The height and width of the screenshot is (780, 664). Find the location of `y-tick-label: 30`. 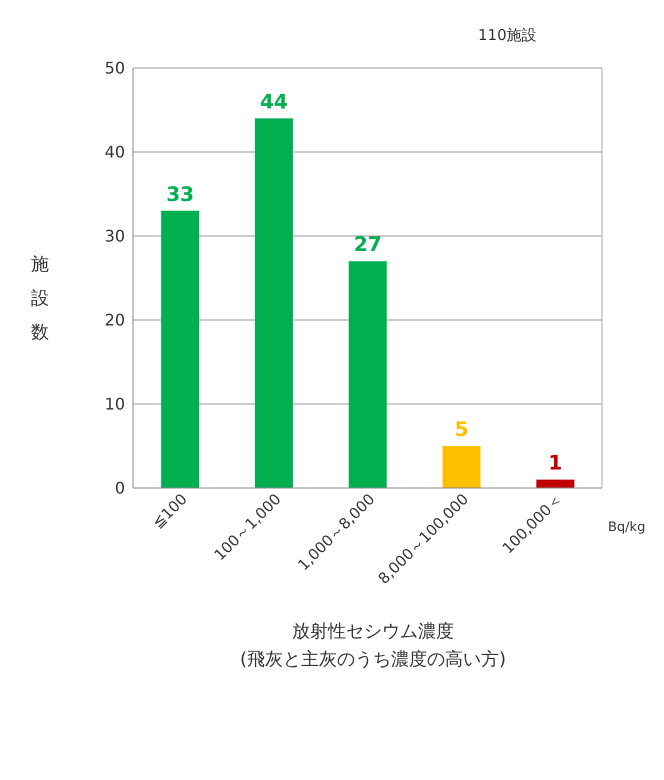

y-tick-label: 30 is located at coordinates (114, 236).